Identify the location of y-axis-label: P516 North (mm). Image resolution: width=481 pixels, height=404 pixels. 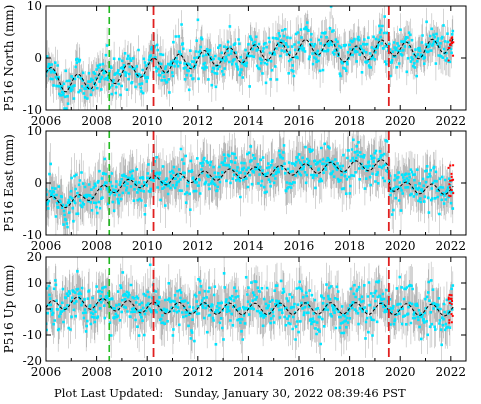
(9, 58).